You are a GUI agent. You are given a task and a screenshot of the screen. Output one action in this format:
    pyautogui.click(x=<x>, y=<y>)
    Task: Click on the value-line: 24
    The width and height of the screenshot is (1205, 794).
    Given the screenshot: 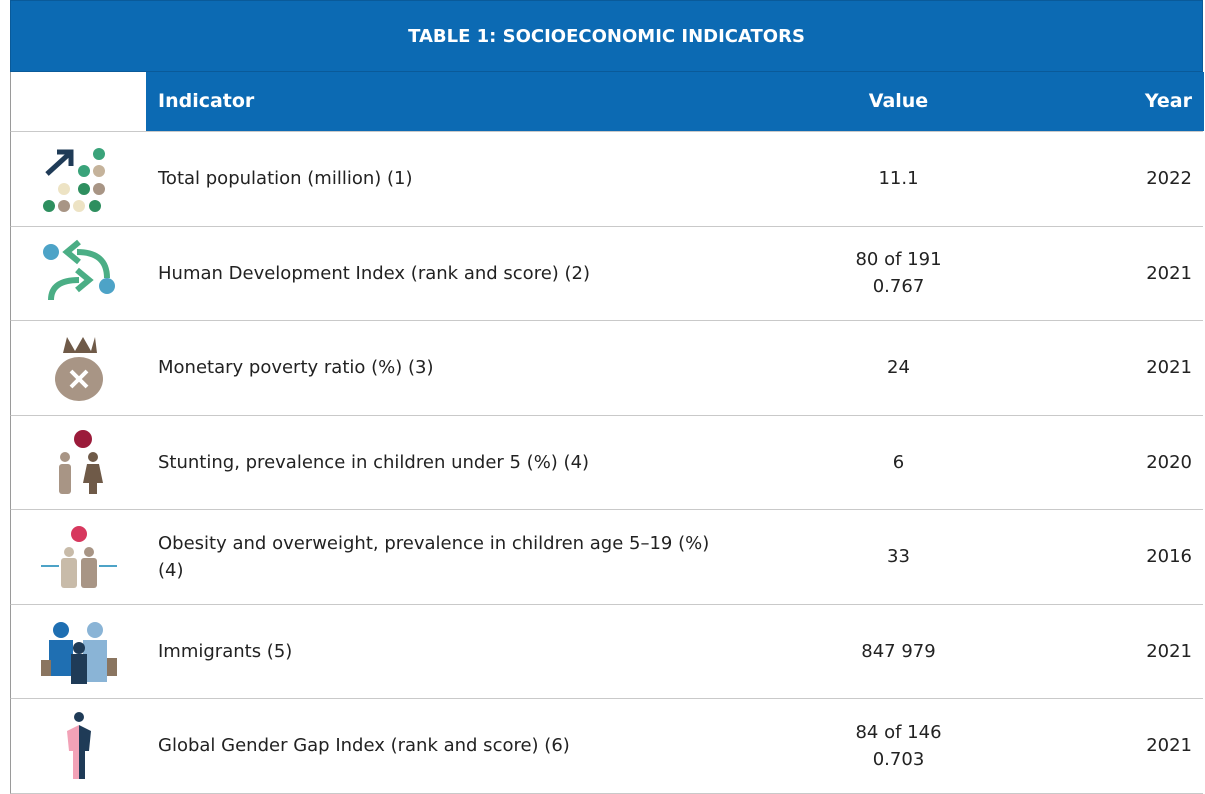 What is the action you would take?
    pyautogui.click(x=898, y=368)
    